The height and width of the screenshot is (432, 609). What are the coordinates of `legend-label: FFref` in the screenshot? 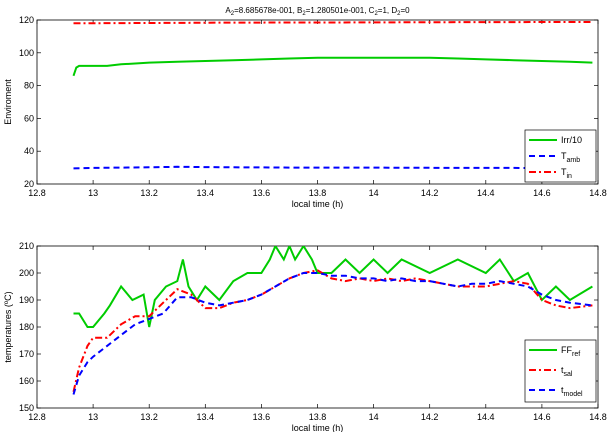 It's located at (570, 351).